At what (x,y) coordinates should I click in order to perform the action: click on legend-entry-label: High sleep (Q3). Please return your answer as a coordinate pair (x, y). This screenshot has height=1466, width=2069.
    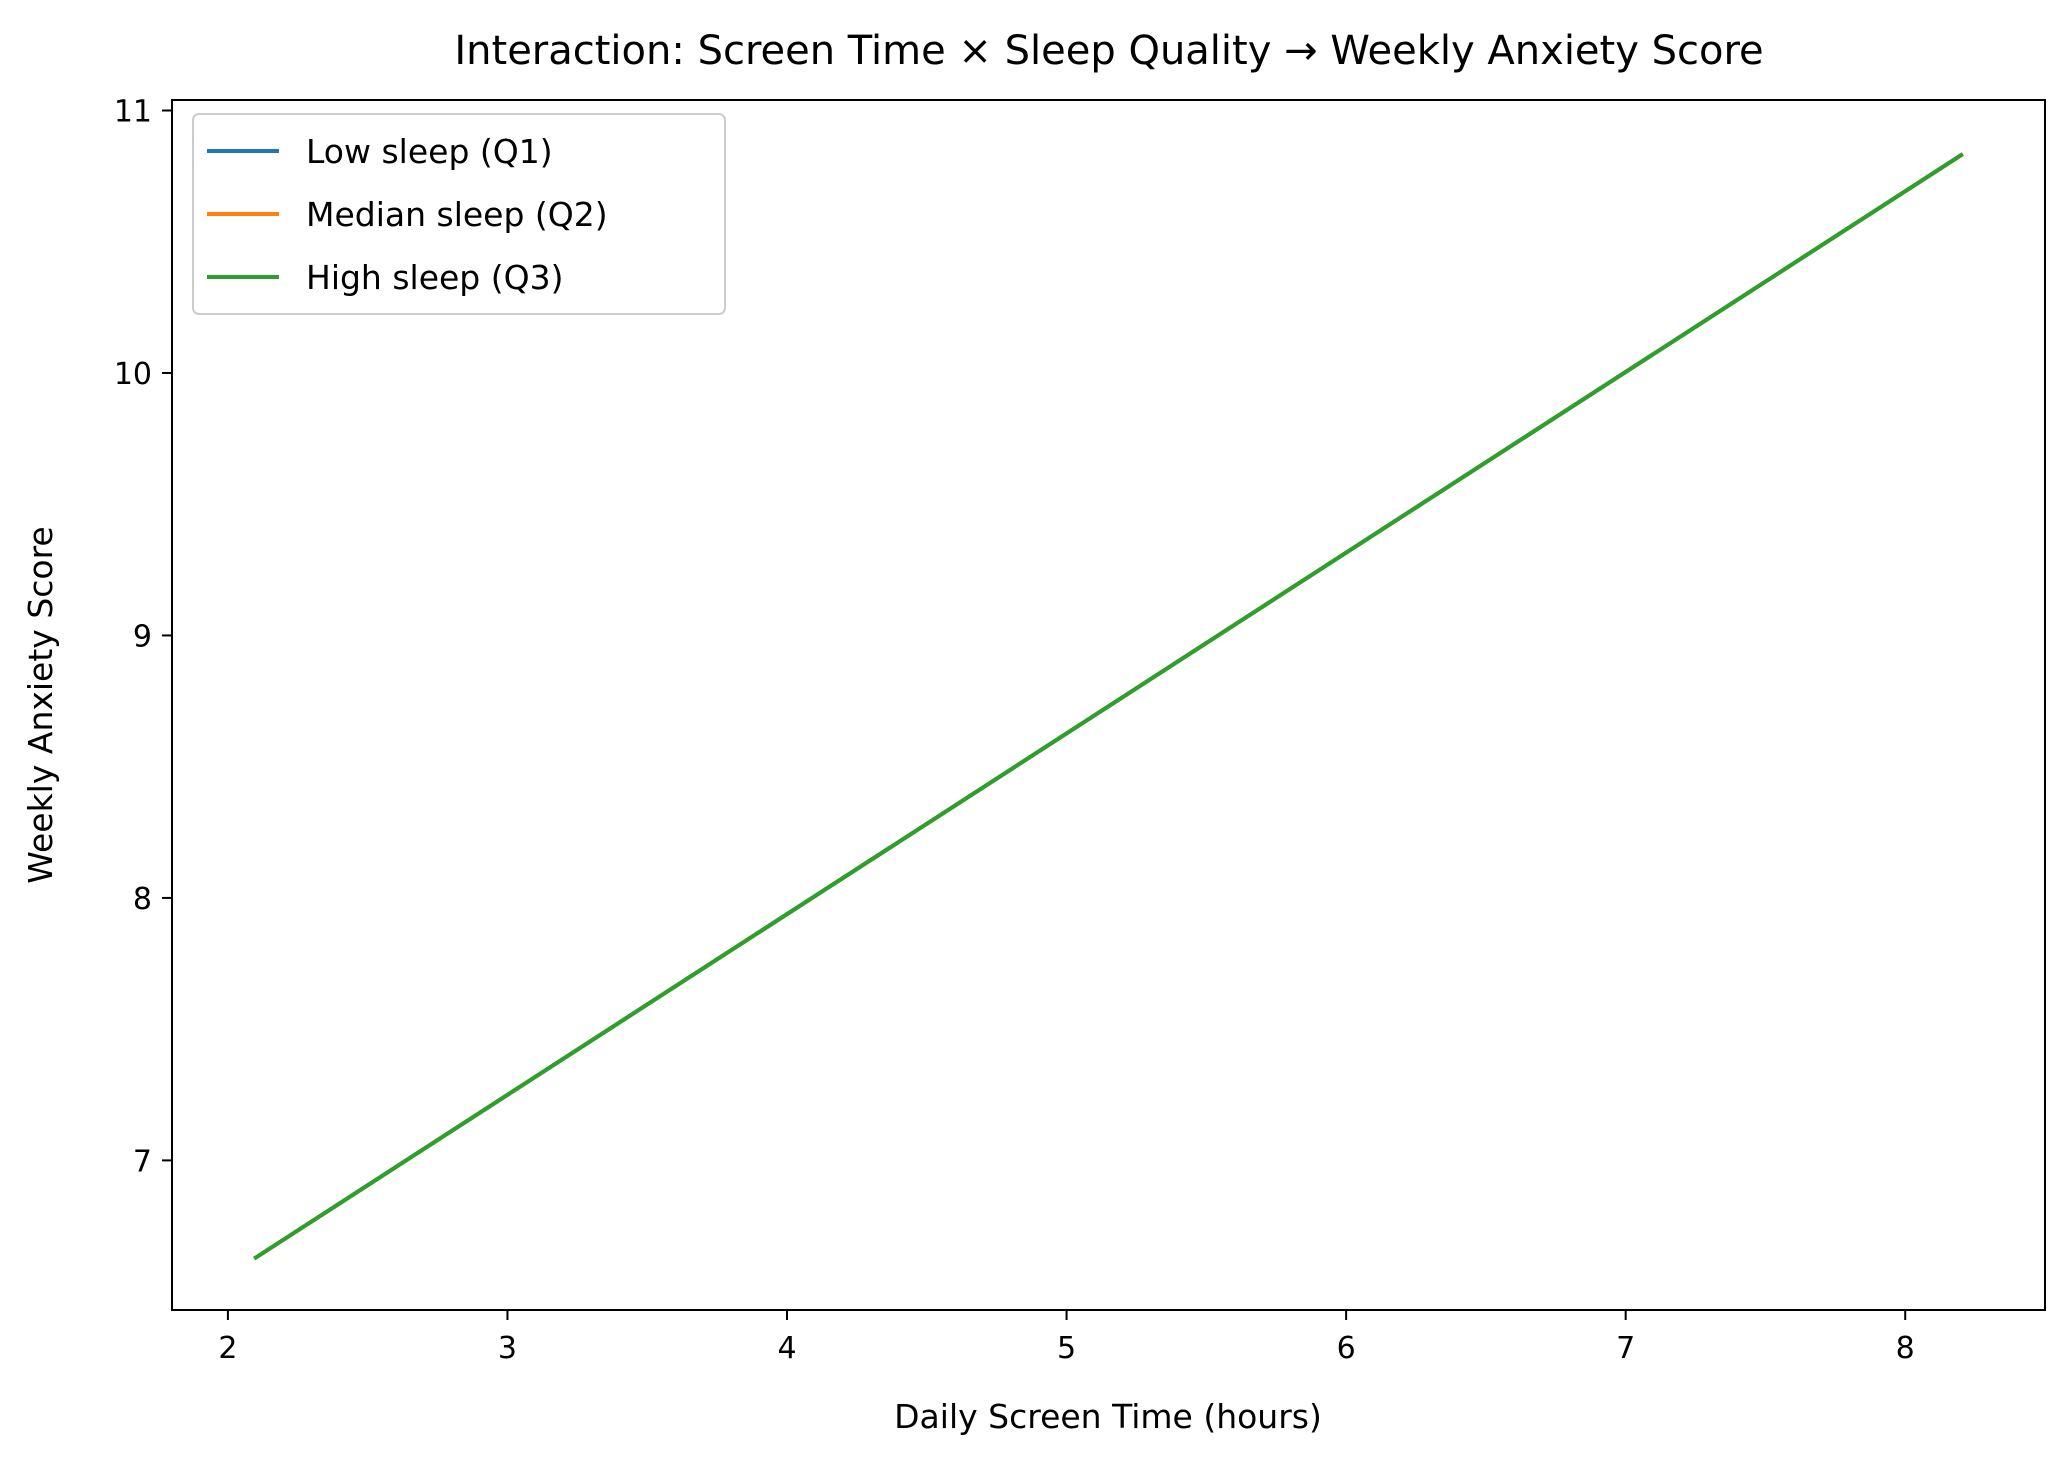
    Looking at the image, I should click on (434, 277).